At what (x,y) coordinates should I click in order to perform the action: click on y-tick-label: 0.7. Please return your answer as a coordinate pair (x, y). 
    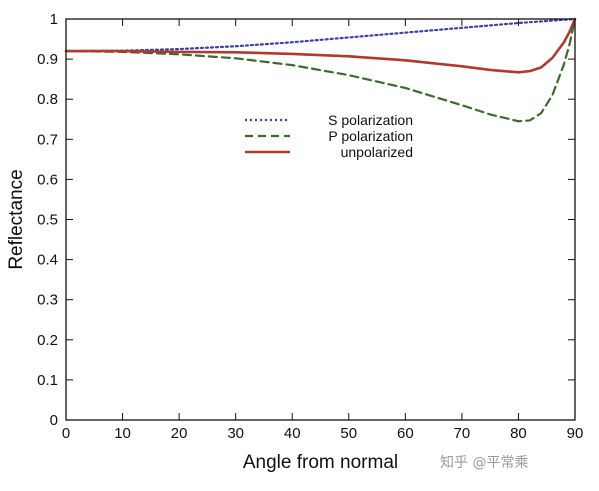
    Looking at the image, I should click on (47, 139).